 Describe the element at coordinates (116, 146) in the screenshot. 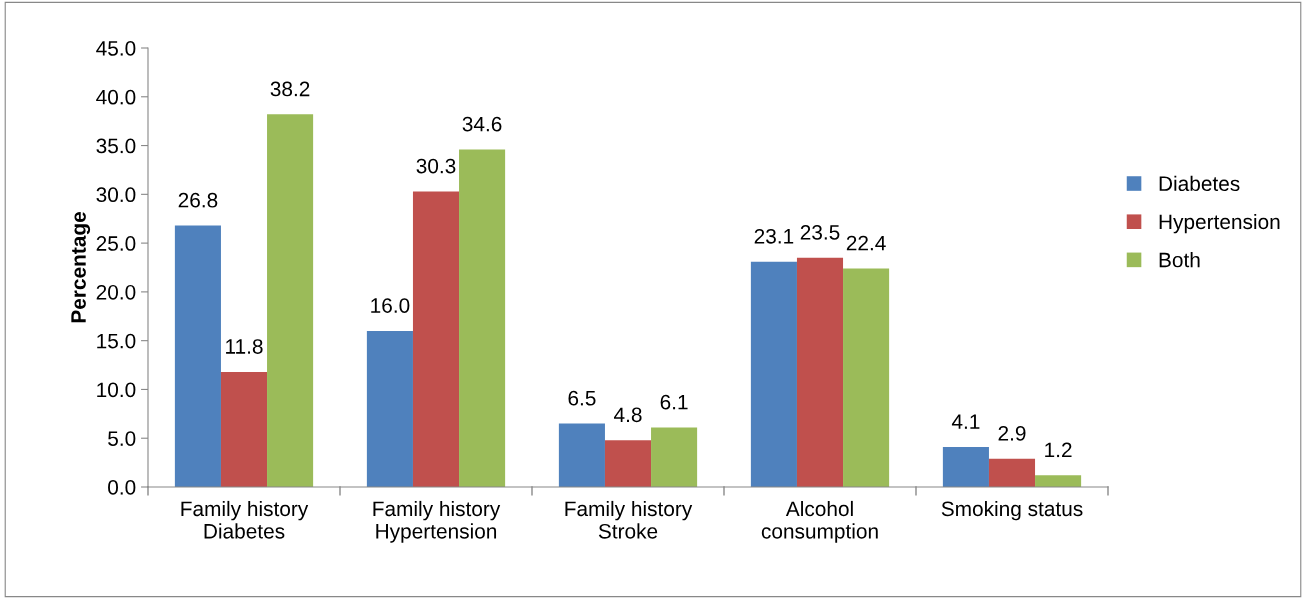

I see `y-tick-label: 35.0` at that location.